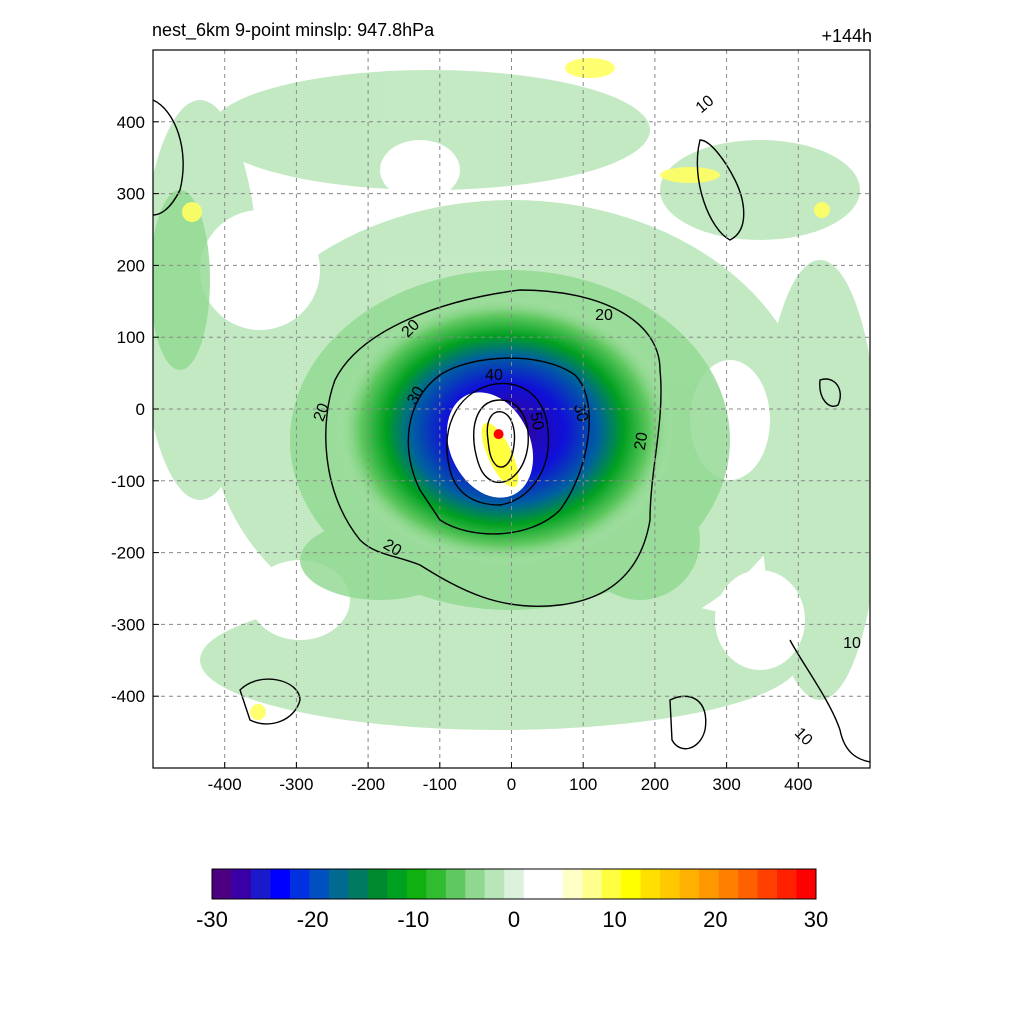 This screenshot has height=1024, width=1024. What do you see at coordinates (296, 784) in the screenshot?
I see `x-tick-label: -300` at bounding box center [296, 784].